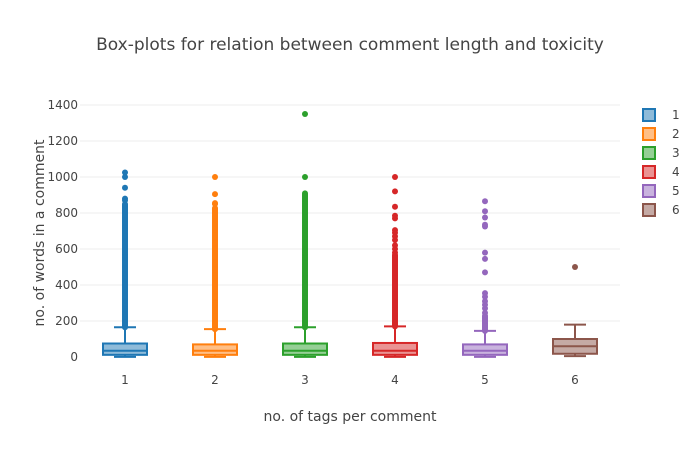 The image size is (700, 450). What do you see at coordinates (66, 249) in the screenshot?
I see `y-tick-label-600: 600` at bounding box center [66, 249].